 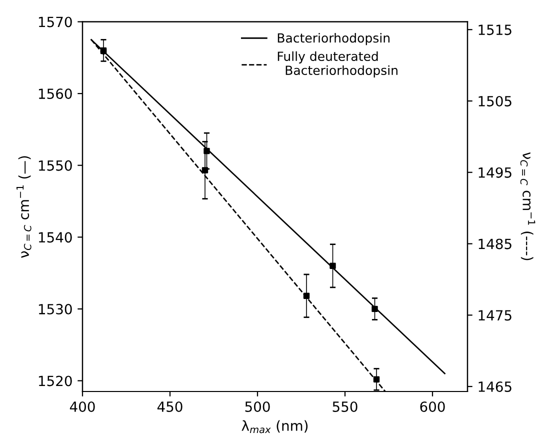 What do you see at coordinates (55, 309) in the screenshot?
I see `y-tick-label: 1530` at bounding box center [55, 309].